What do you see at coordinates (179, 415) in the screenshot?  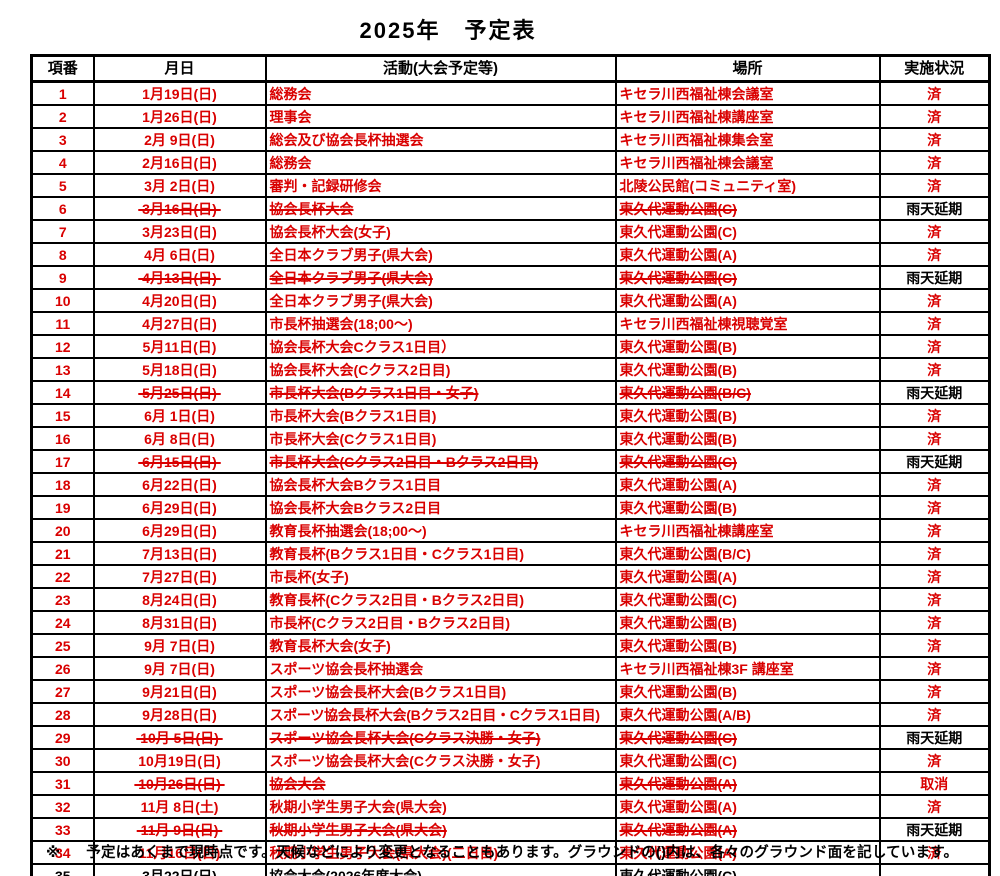 I see `row-date: 6月 1日(日)` at bounding box center [179, 415].